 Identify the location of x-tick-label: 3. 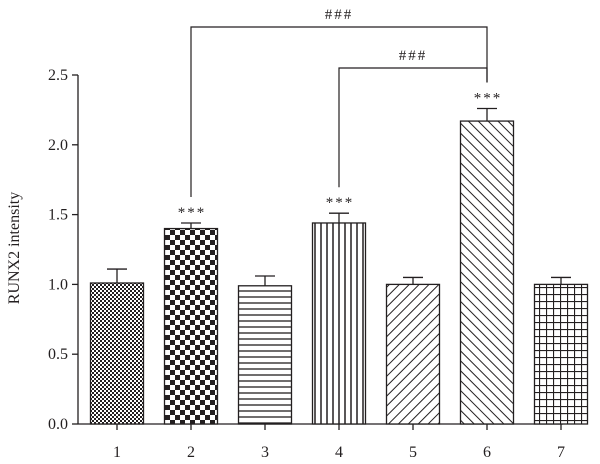
(265, 452).